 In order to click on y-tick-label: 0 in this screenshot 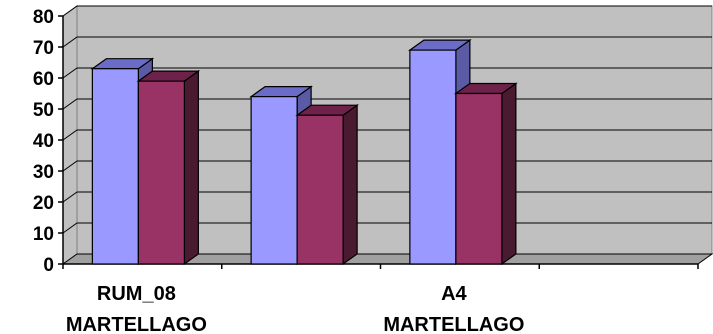, I will do `click(48, 265)`.